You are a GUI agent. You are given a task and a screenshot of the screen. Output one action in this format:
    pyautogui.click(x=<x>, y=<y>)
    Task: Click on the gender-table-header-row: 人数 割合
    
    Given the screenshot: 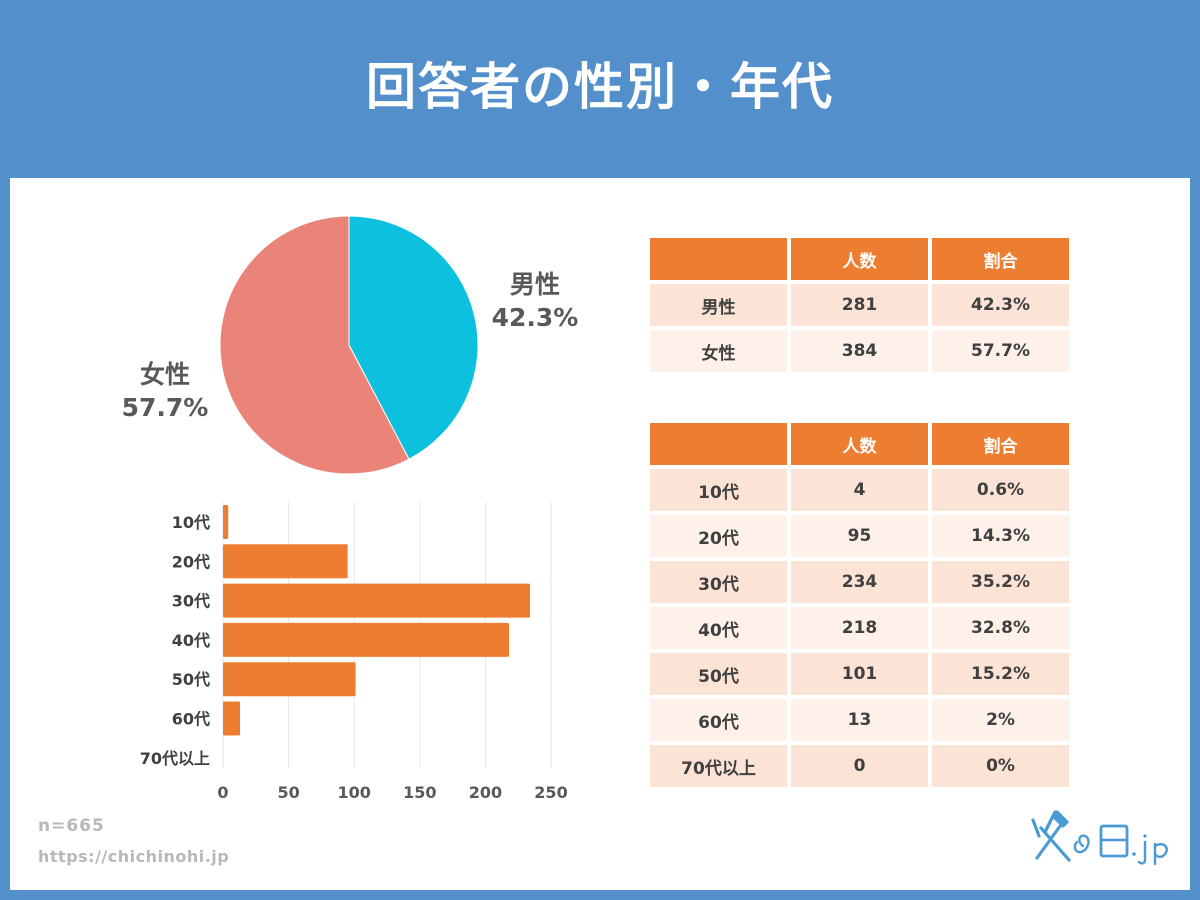 What is the action you would take?
    pyautogui.click(x=859, y=259)
    